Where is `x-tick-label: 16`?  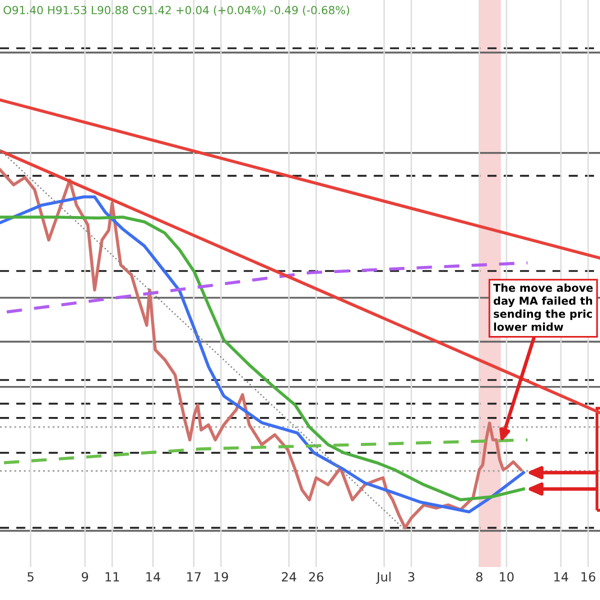
x-tick-label: 16 is located at coordinates (589, 577).